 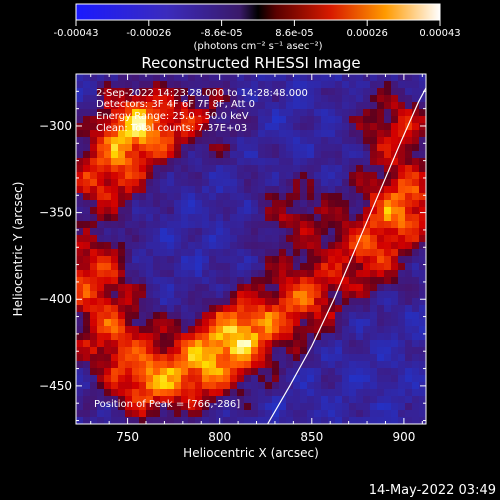 What do you see at coordinates (439, 33) in the screenshot?
I see `colorbar-tick-label: 0.00043` at bounding box center [439, 33].